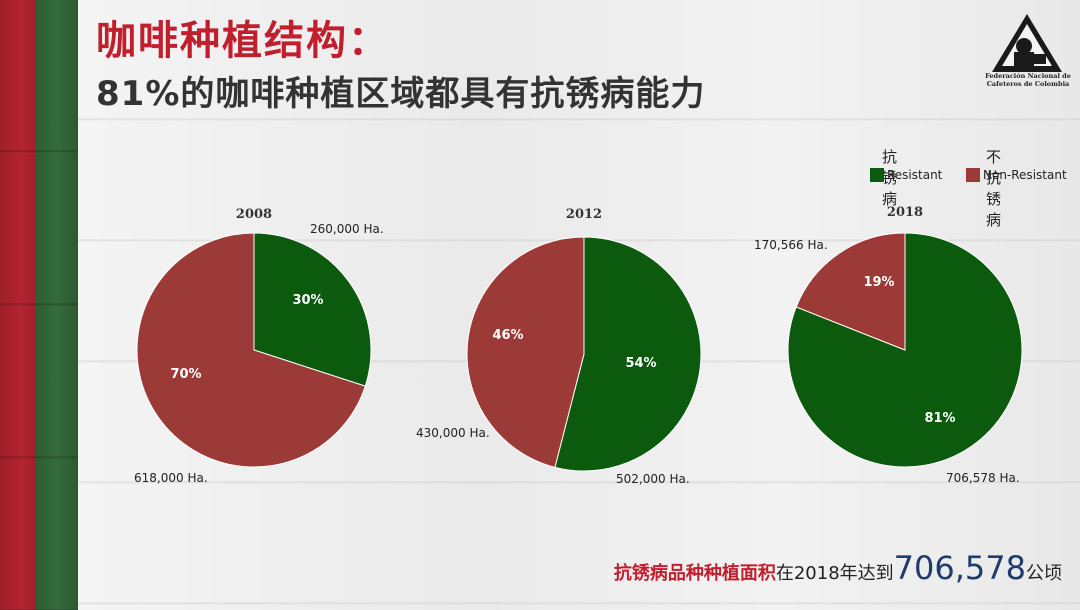  I want to click on footer-middle: 在2018年达到, so click(834, 573).